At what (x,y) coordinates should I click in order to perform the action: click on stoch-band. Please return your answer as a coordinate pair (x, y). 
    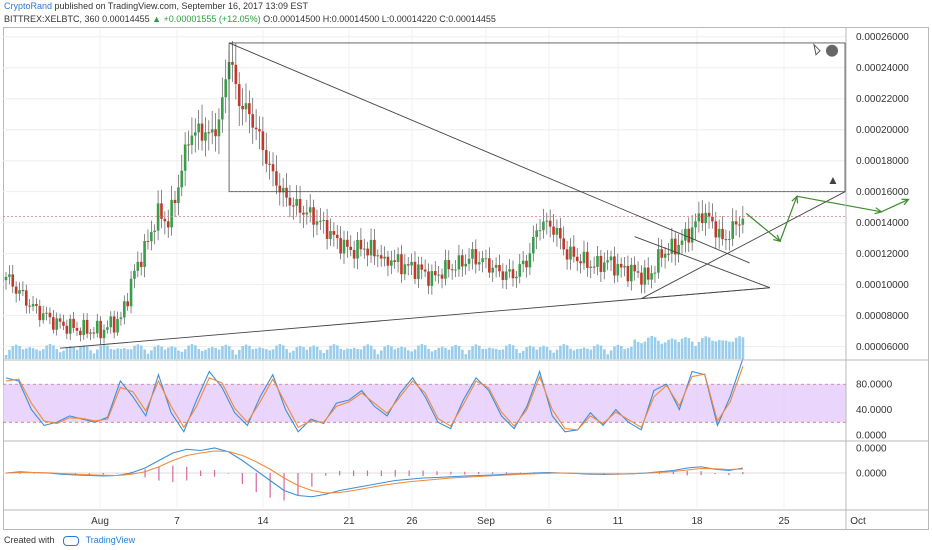
    Looking at the image, I should click on (424, 403).